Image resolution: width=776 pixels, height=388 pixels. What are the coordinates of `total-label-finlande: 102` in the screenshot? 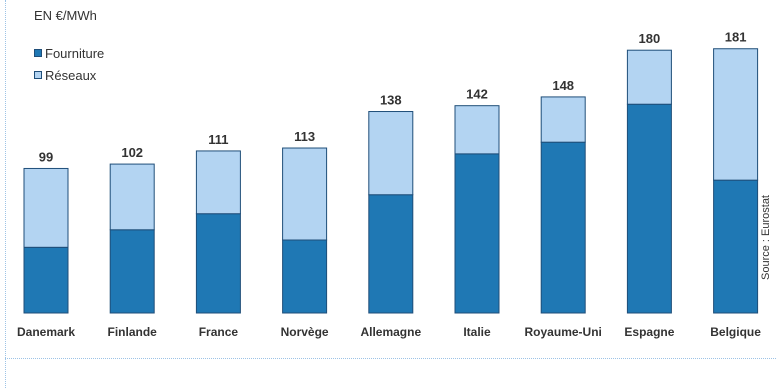 It's located at (132, 152).